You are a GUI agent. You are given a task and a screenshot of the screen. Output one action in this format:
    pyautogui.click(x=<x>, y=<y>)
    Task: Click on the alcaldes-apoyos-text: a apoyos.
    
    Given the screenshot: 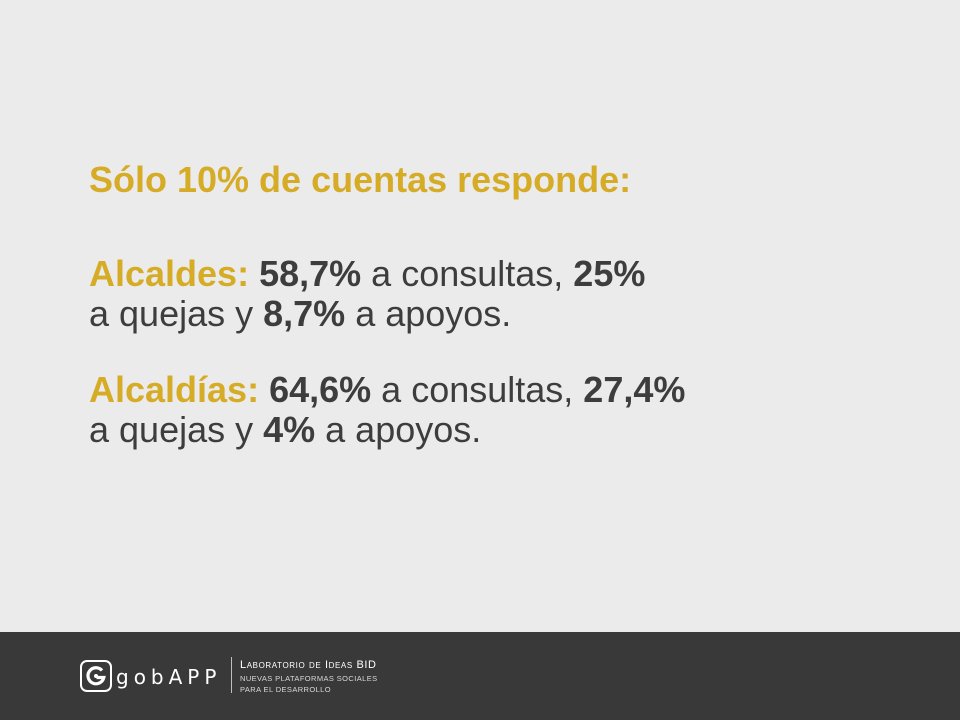 What is the action you would take?
    pyautogui.click(x=428, y=314)
    